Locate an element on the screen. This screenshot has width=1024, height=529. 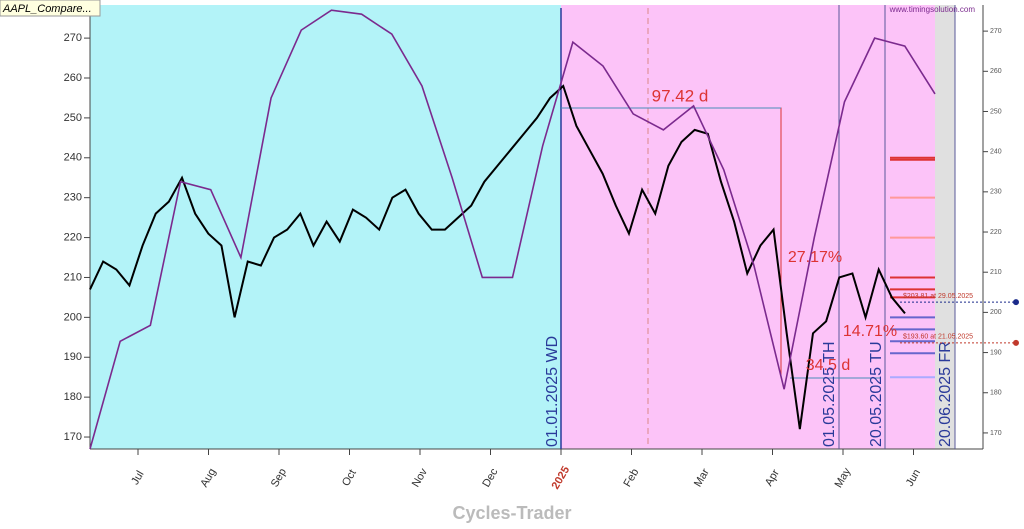
x-tick-label: Jun is located at coordinates (913, 477).